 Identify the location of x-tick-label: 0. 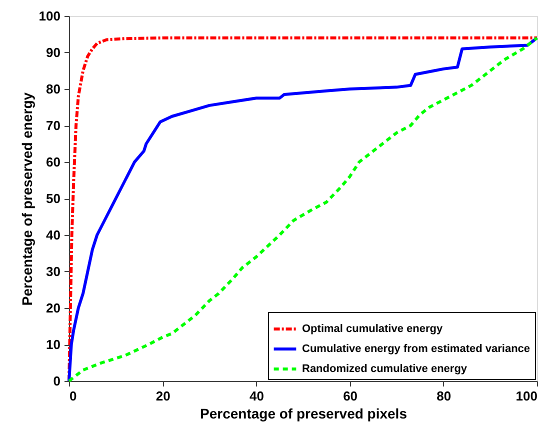
(73, 396).